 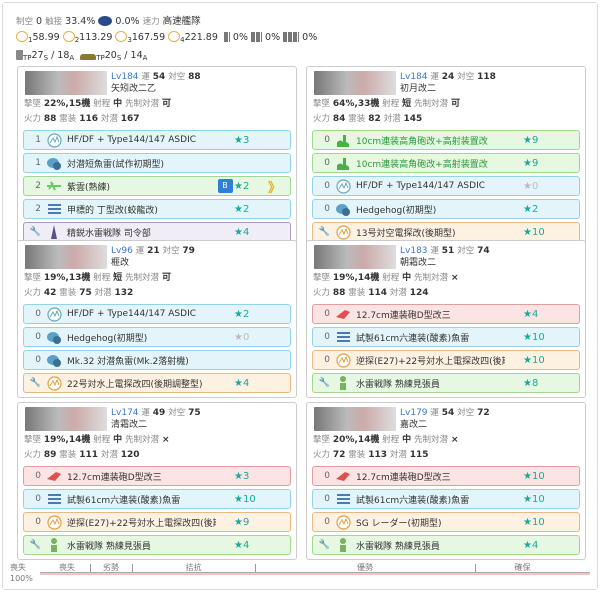 What do you see at coordinates (151, 22) in the screenshot?
I see `speed-label: 速力` at bounding box center [151, 22].